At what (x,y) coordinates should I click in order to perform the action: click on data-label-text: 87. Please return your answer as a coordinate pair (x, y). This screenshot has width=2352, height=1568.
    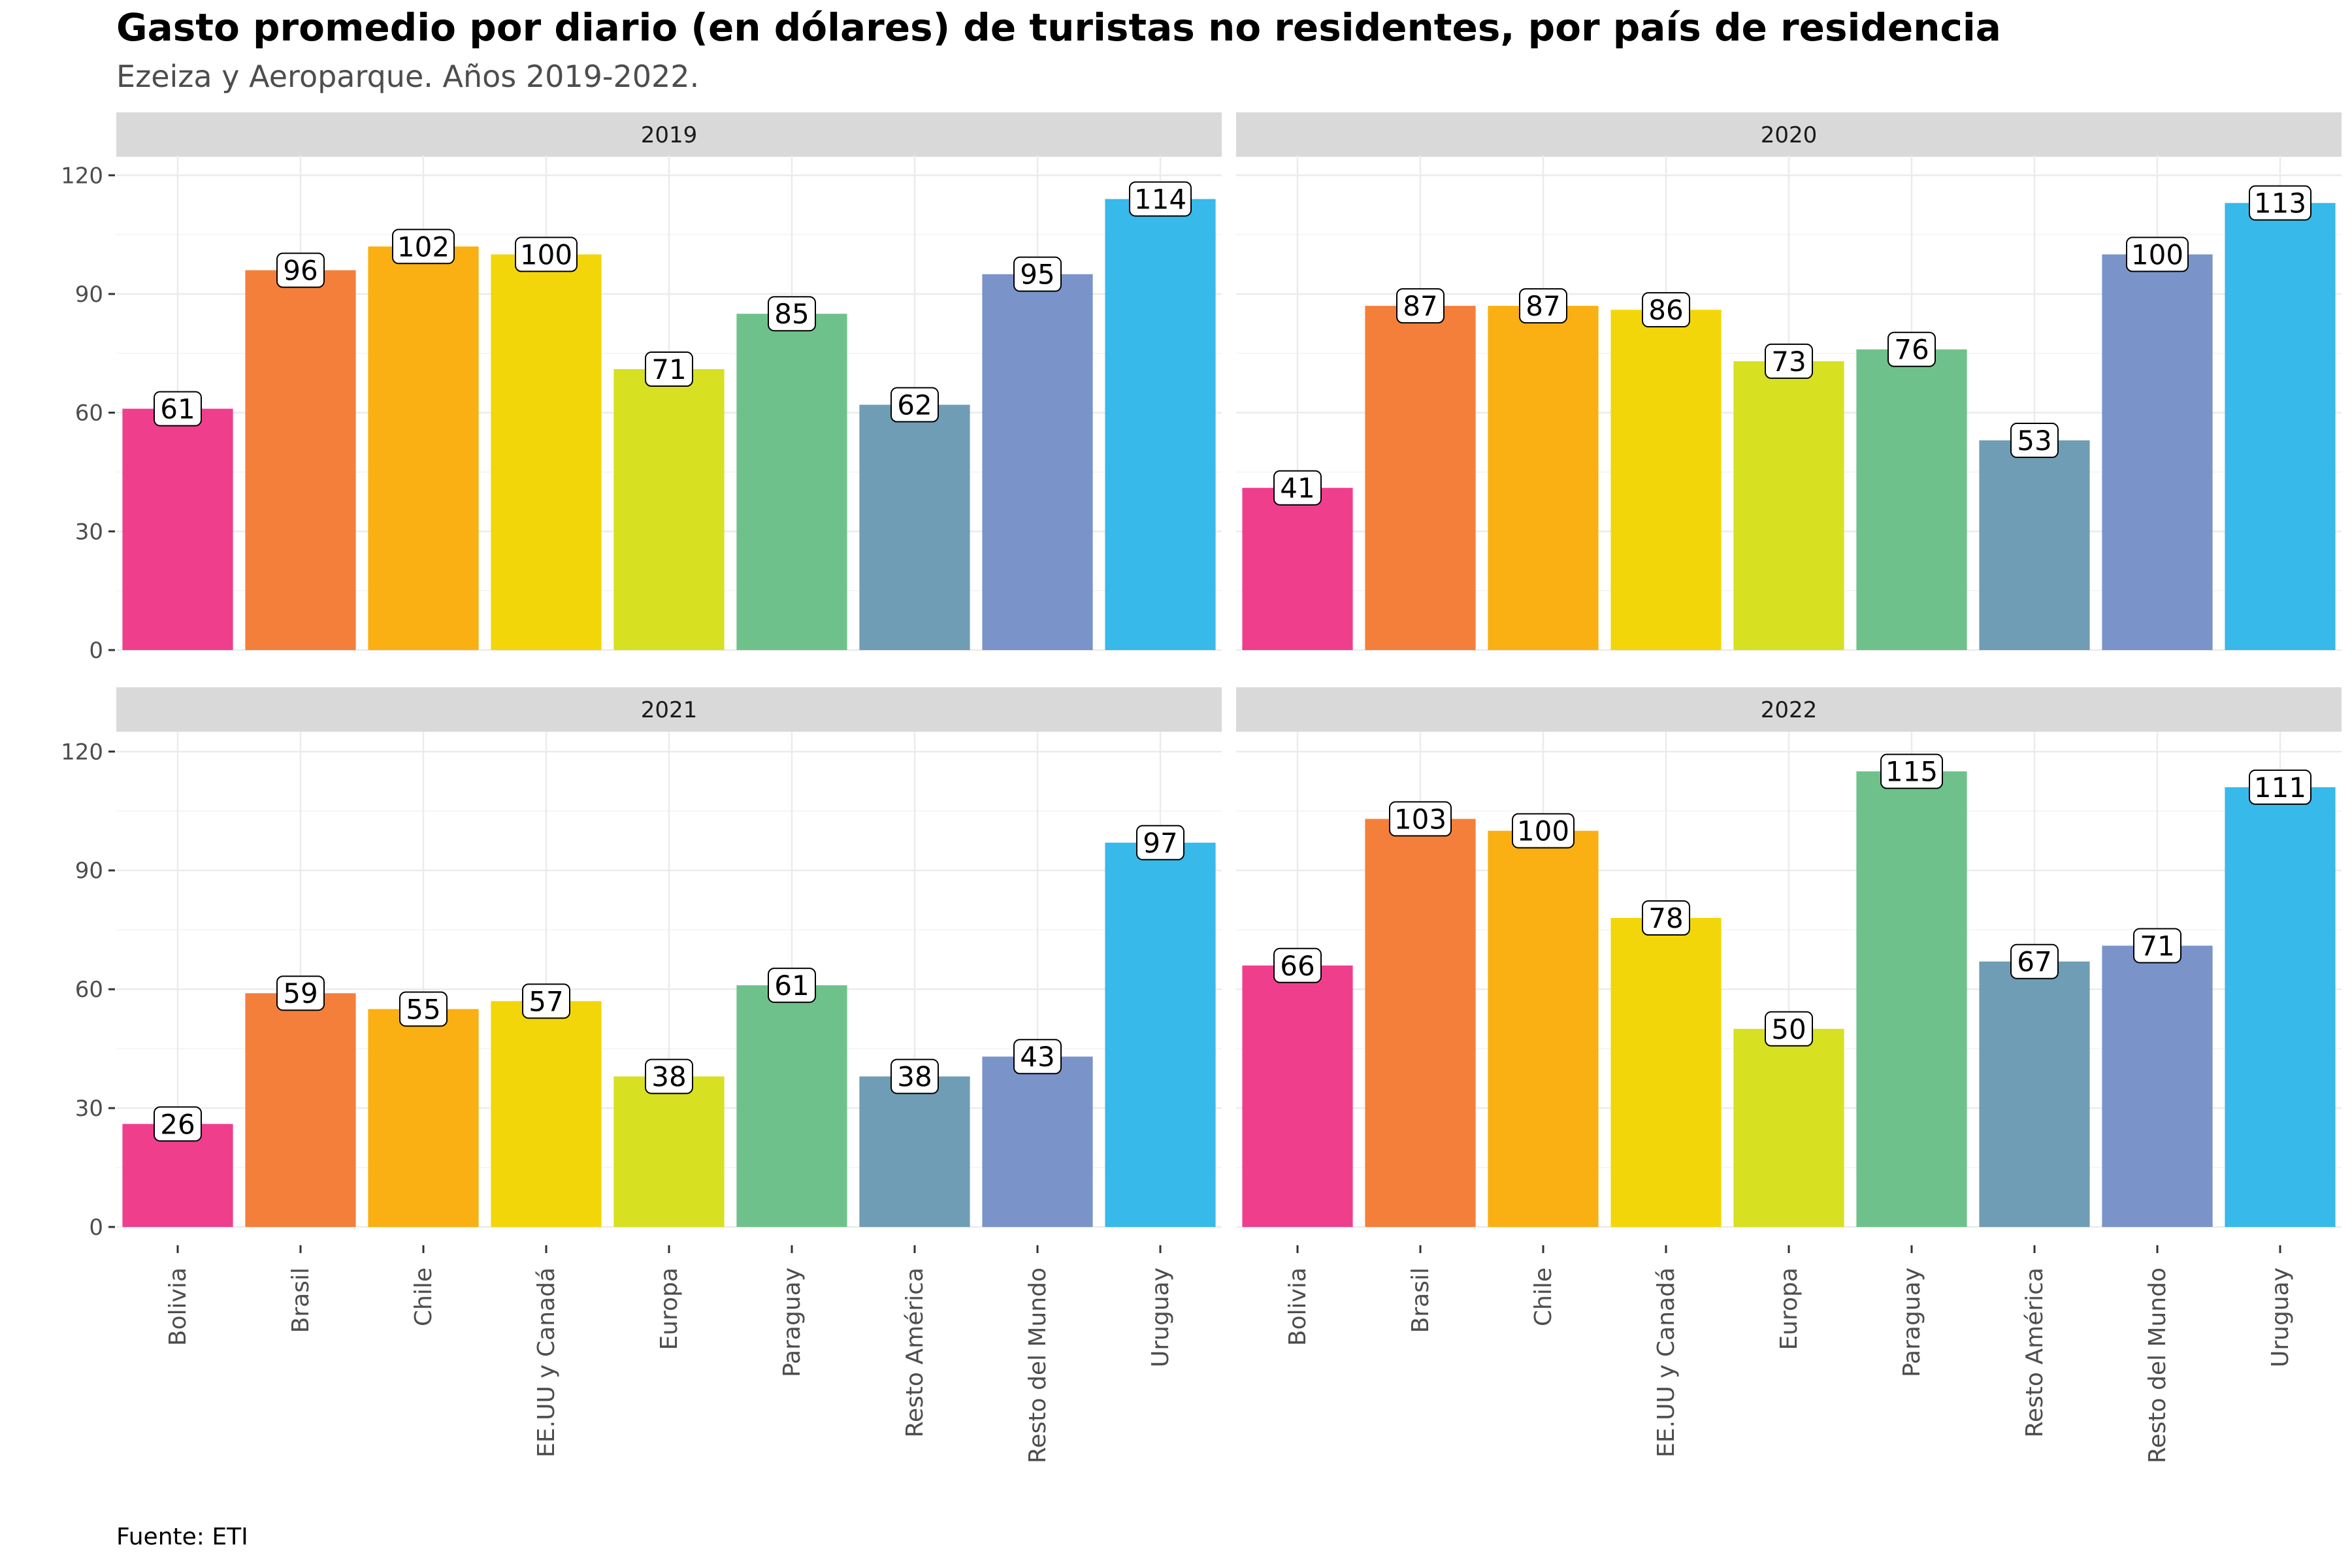
    Looking at the image, I should click on (1543, 306).